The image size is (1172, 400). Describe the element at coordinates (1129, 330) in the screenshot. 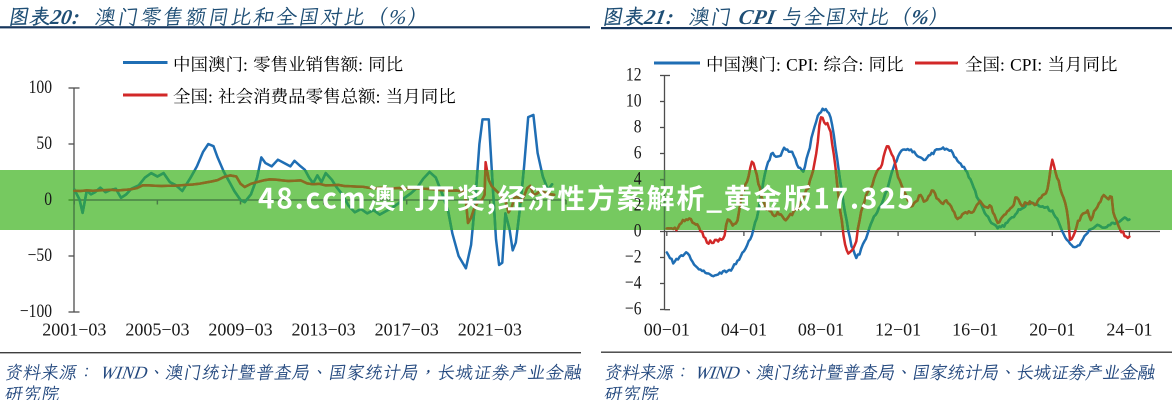

I see `svg-text: 24−01` at that location.